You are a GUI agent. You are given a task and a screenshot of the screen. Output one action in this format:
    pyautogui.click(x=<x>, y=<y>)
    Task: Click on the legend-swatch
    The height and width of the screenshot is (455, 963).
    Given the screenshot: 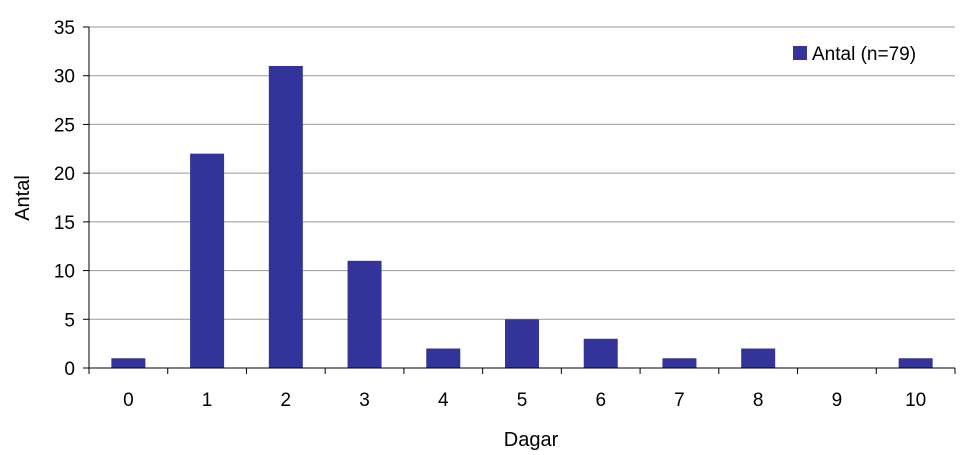 What is the action you would take?
    pyautogui.click(x=800, y=53)
    